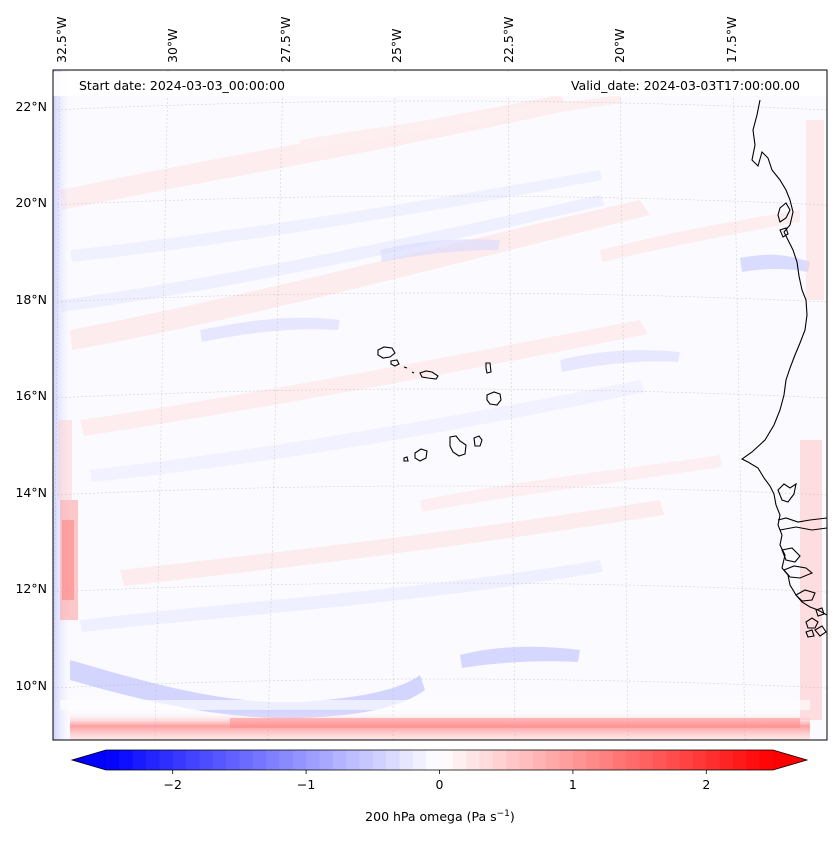 The height and width of the screenshot is (843, 837). I want to click on colorbar-outline, so click(439, 760).